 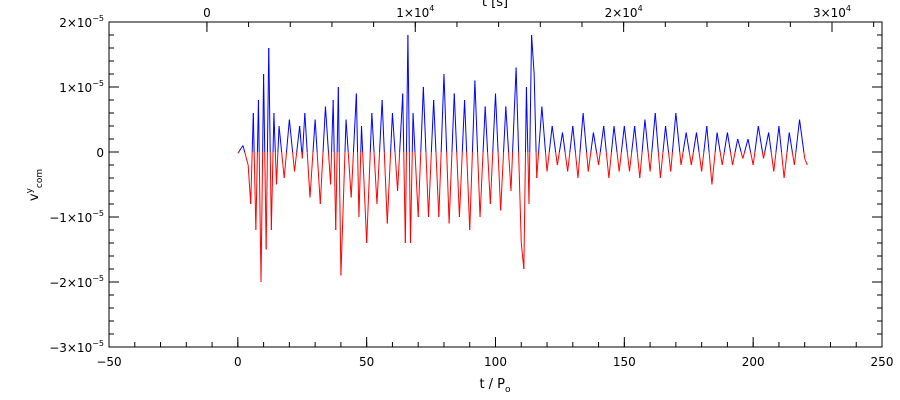 I want to click on x-tick-label: 50, so click(x=366, y=362).